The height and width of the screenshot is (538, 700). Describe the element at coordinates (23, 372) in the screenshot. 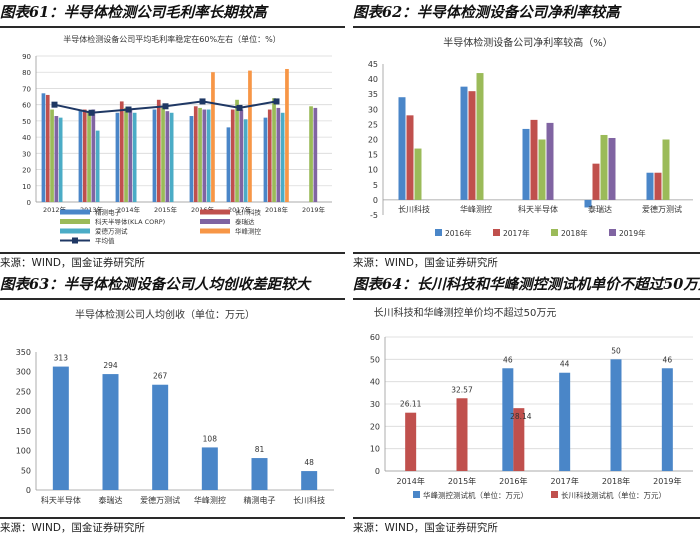

I see `y-tick-label: 300` at that location.